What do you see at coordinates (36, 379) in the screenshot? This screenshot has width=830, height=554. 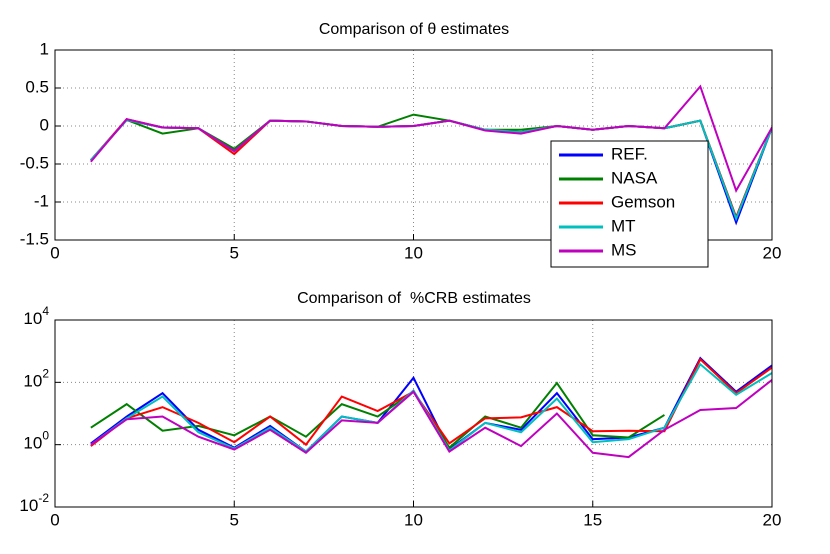 I see `y-tick-label: 10²` at bounding box center [36, 379].